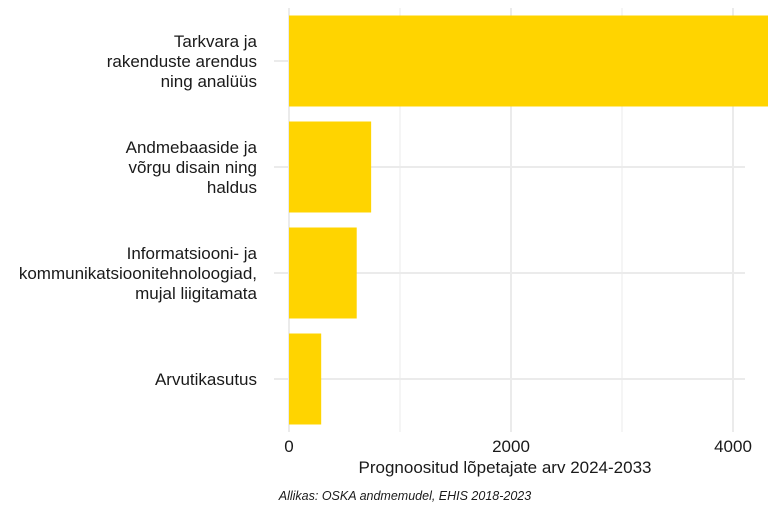  I want to click on category-label: Arvutikasutus, so click(206, 379).